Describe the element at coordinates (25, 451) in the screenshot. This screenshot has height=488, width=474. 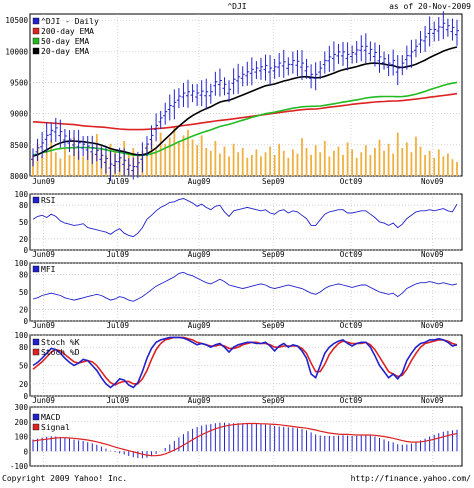
I see `macd-ytick-1: 0` at that location.